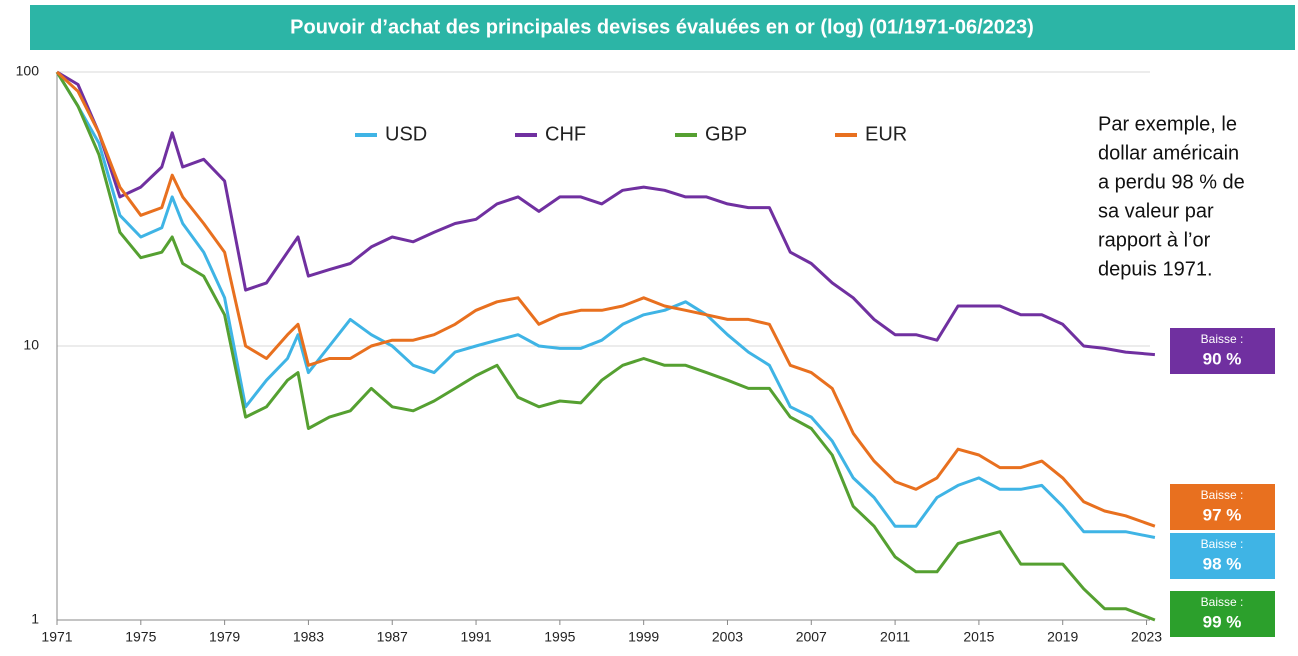 The height and width of the screenshot is (656, 1298). What do you see at coordinates (727, 637) in the screenshot?
I see `x-tick-label: 2003` at bounding box center [727, 637].